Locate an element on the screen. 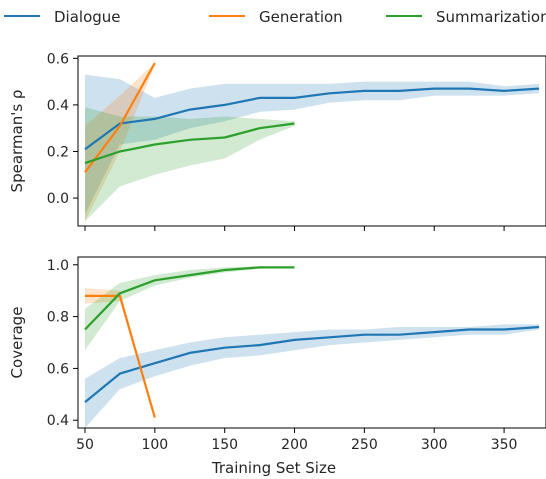 The width and height of the screenshot is (546, 479). spearman-ytick-label: 0.2 is located at coordinates (58, 152).